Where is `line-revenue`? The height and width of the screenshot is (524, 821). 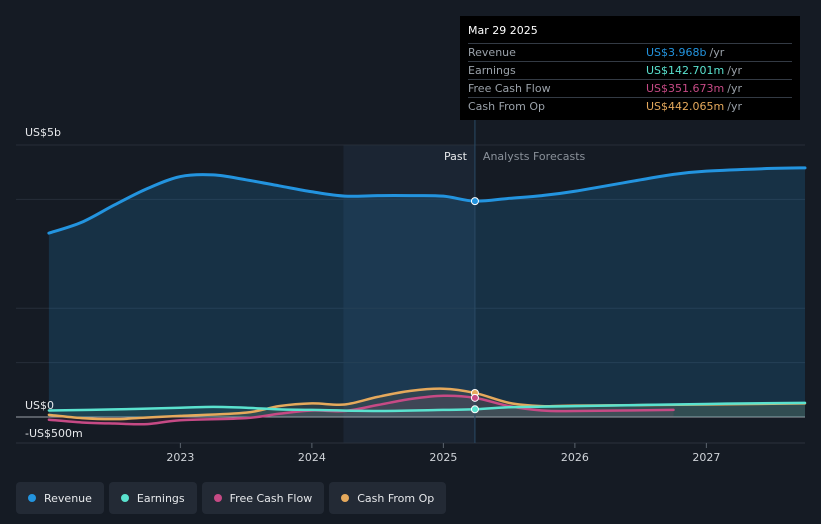
line-revenue is located at coordinates (427, 200).